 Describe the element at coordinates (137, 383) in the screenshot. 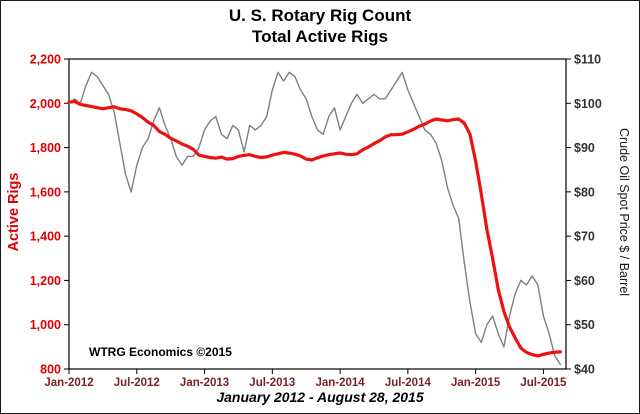

I see `x-axis-tick-label: Jul-2012` at that location.